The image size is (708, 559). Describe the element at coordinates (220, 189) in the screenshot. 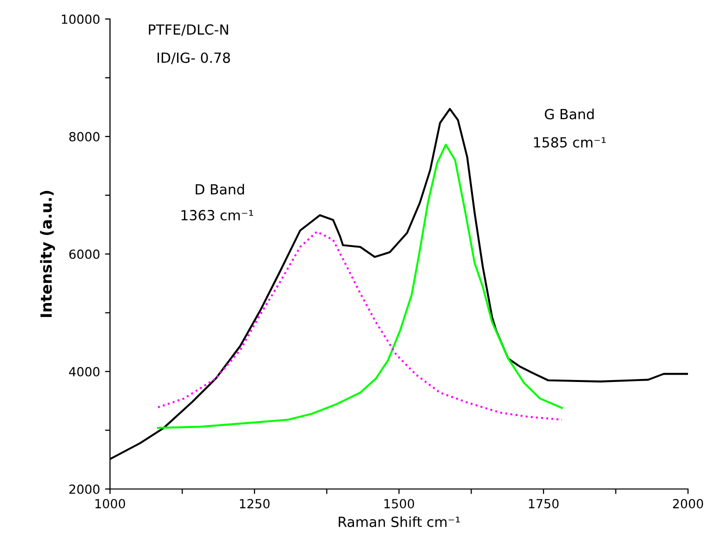

I see `annotation: D Band` at that location.